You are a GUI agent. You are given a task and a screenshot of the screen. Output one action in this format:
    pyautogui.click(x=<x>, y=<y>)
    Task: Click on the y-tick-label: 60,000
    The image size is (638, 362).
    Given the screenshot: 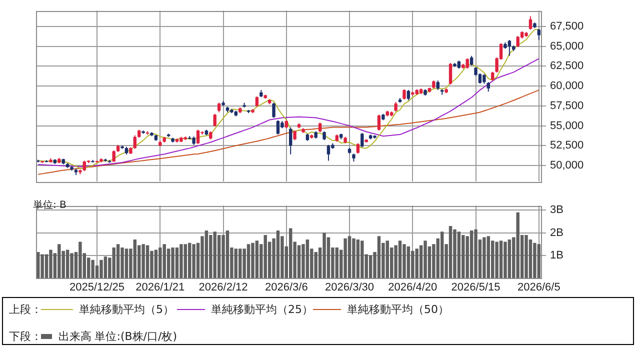 What is the action you would take?
    pyautogui.click(x=567, y=86)
    